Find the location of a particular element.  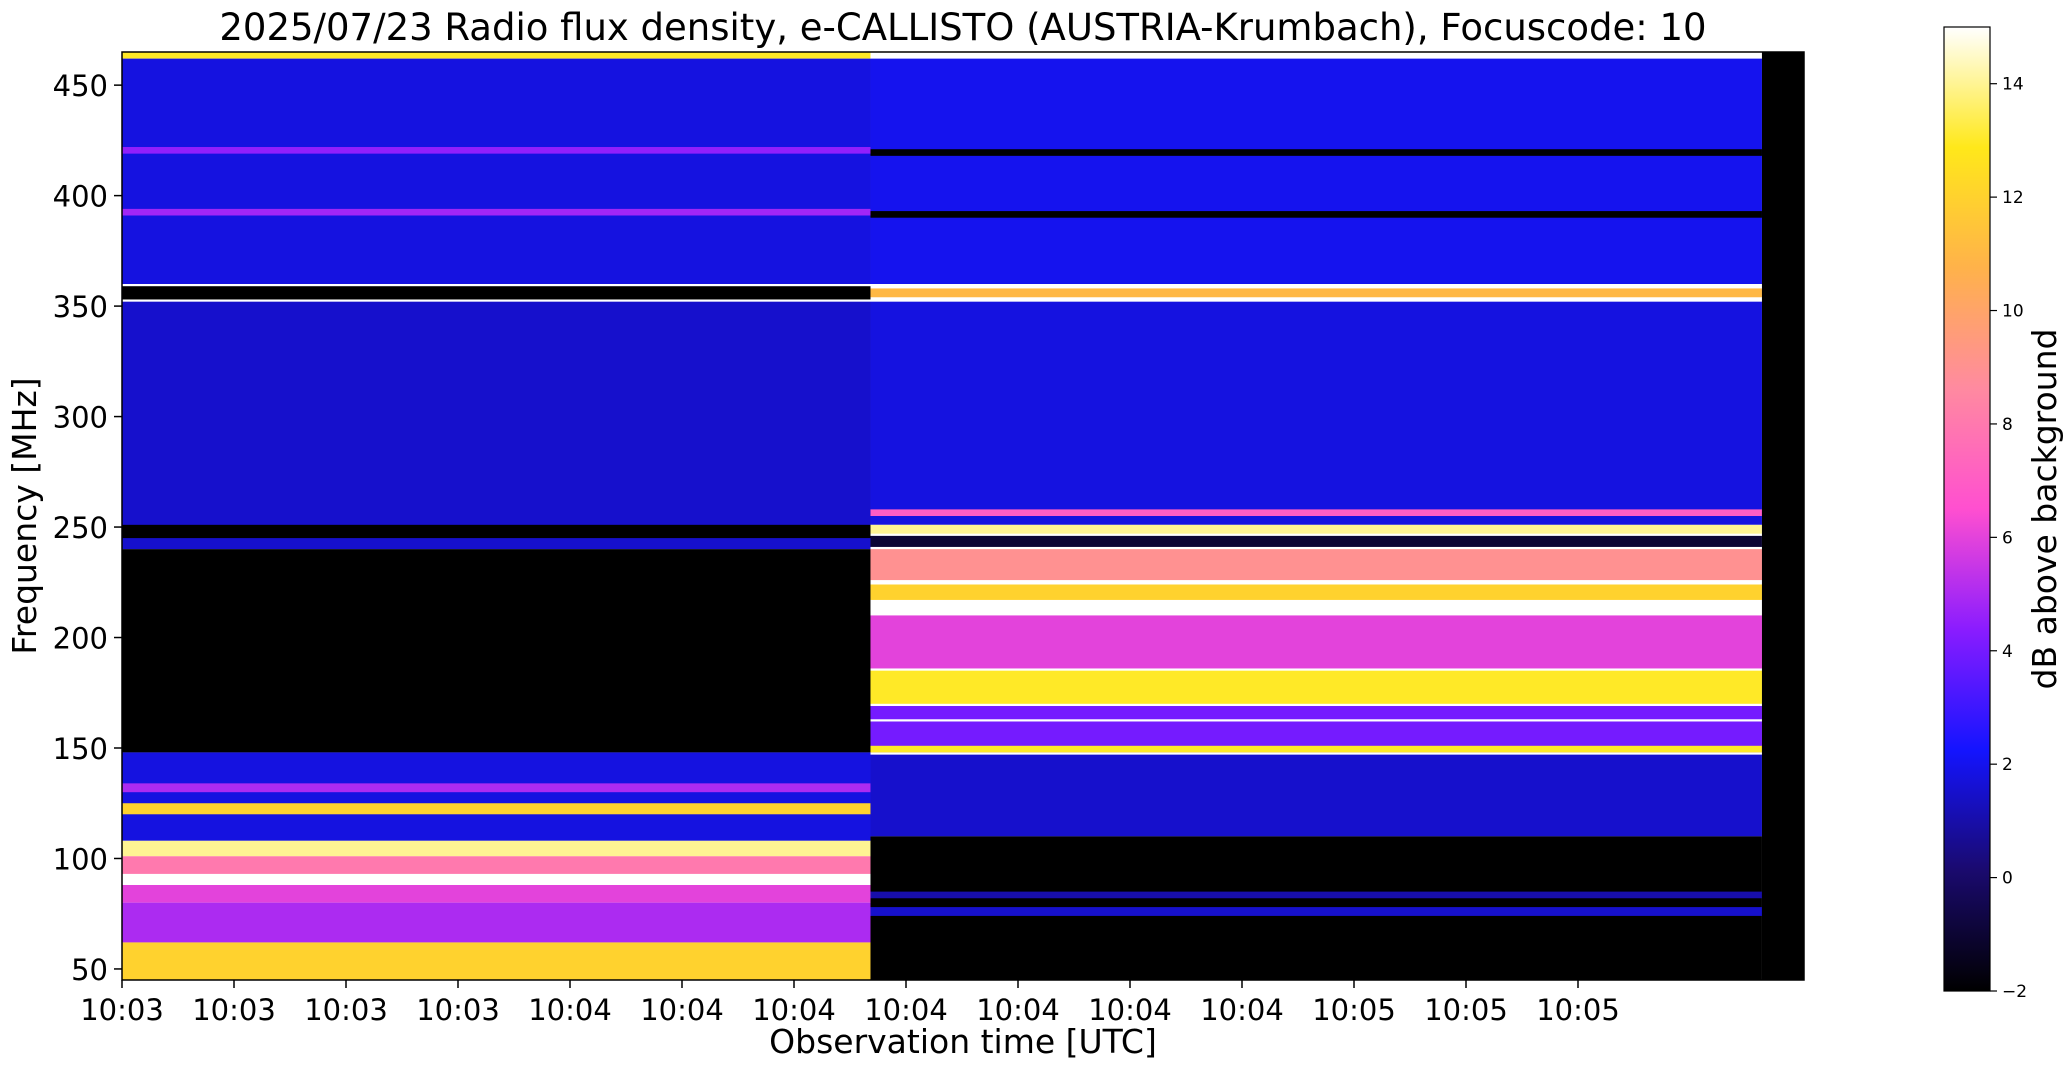

x-axis-label: Observation time [UTC] is located at coordinates (963, 1041).